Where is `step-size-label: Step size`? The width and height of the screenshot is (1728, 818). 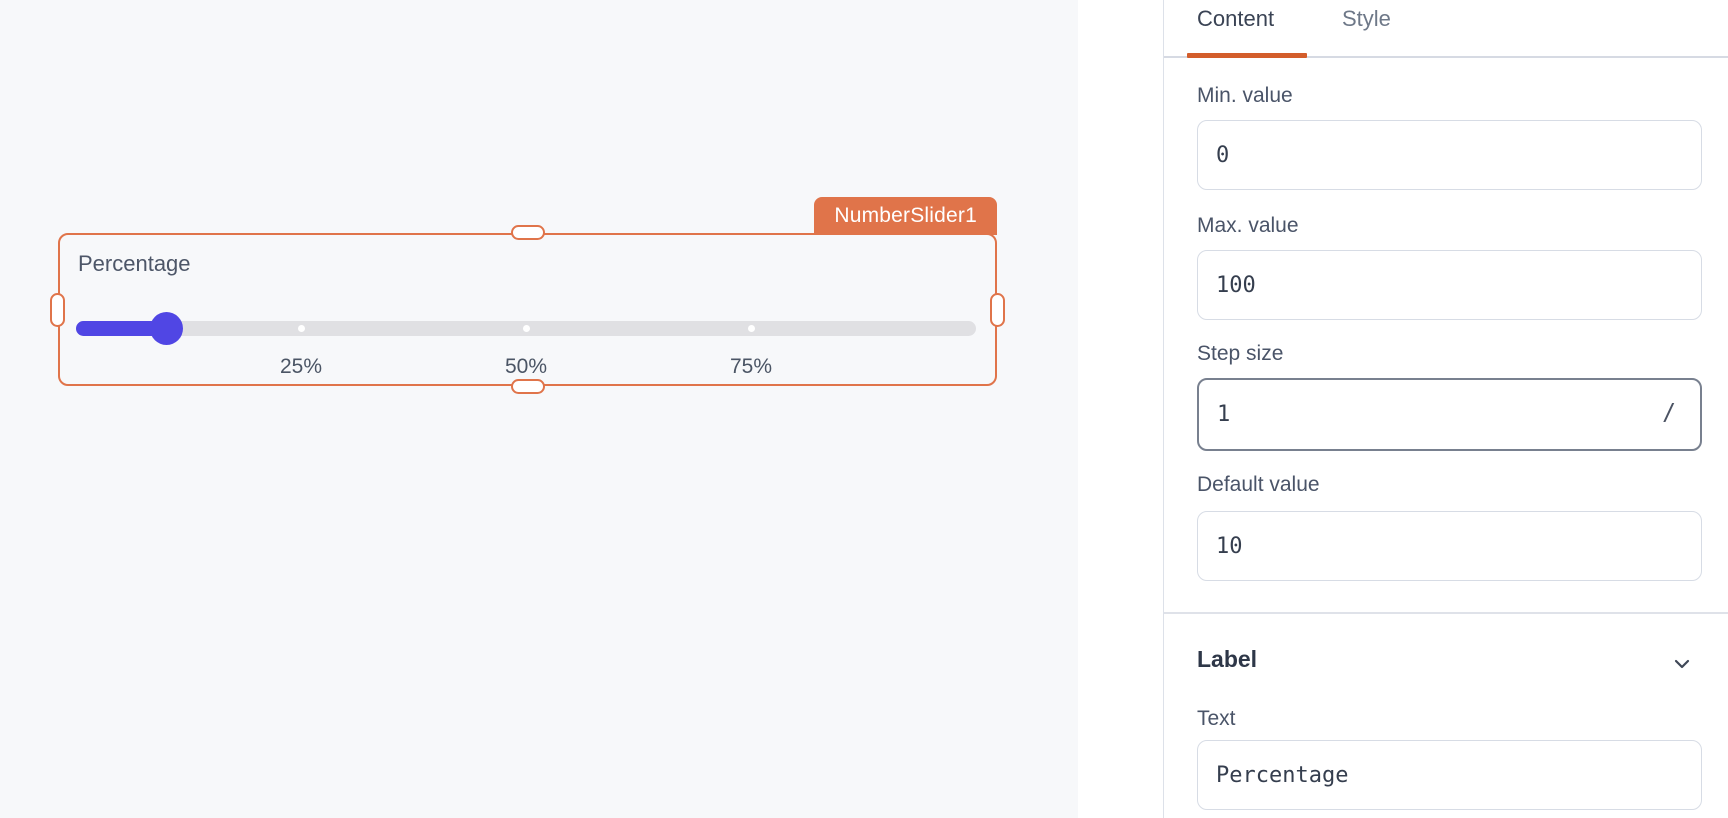 step-size-label: Step size is located at coordinates (1240, 353).